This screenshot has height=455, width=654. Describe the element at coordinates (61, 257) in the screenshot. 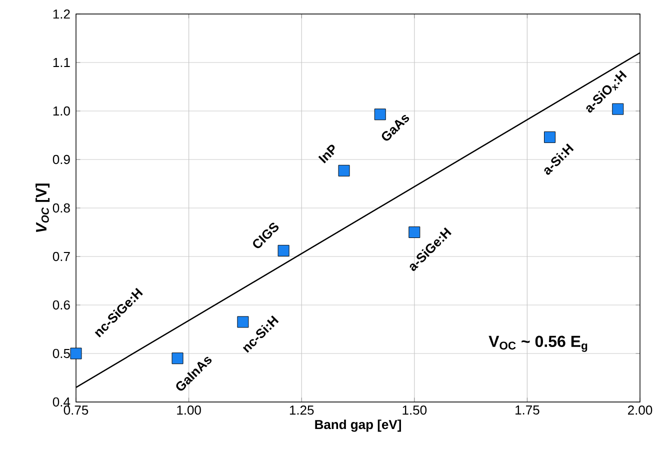

I see `y-tick-label: 0.7` at that location.